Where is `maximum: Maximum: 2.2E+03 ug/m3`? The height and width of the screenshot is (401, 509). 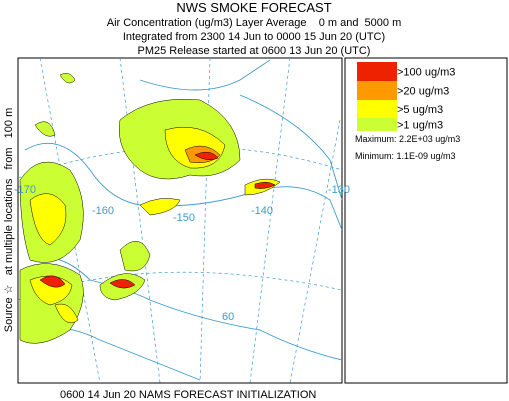 maximum: Maximum: 2.2E+03 ug/m3 is located at coordinates (407, 139).